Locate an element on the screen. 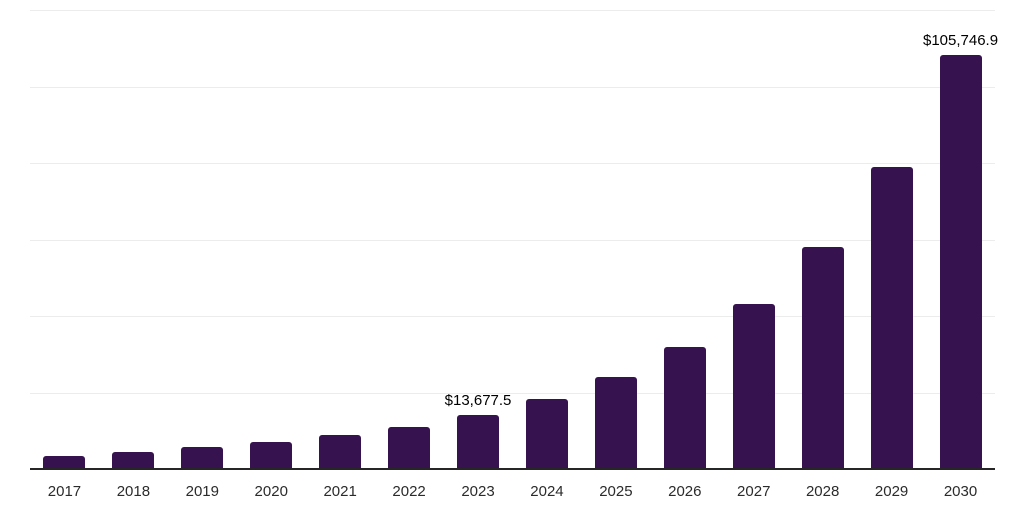 This screenshot has height=512, width=1024. x-tick-label-2027: 2027 is located at coordinates (754, 491).